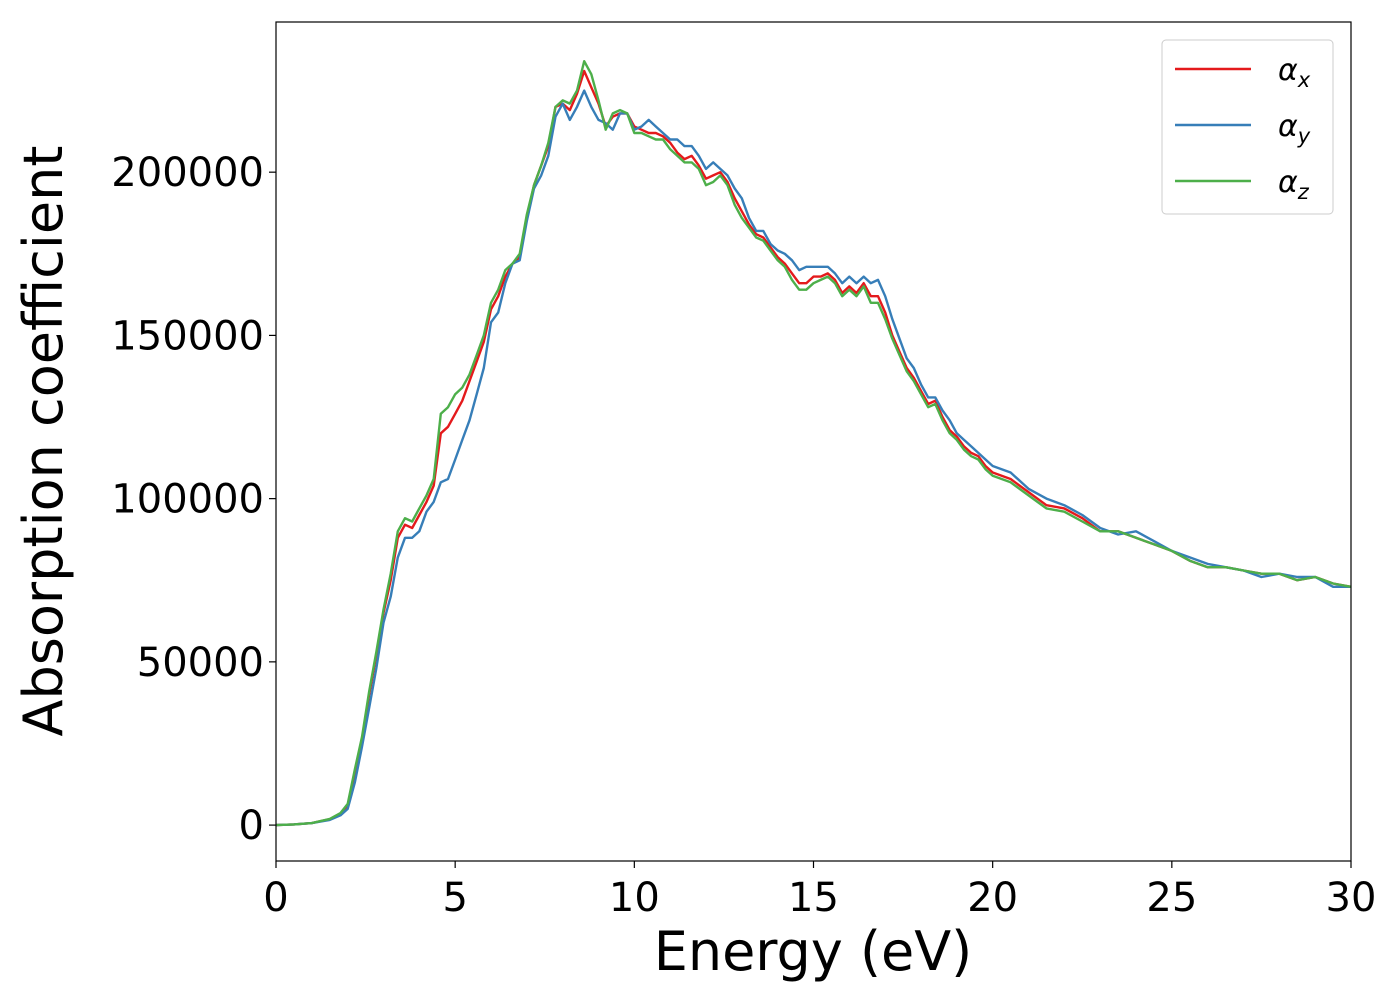 Image resolution: width=1400 pixels, height=1000 pixels. What do you see at coordinates (200, 663) in the screenshot?
I see `y-tick-label: 50000` at bounding box center [200, 663].